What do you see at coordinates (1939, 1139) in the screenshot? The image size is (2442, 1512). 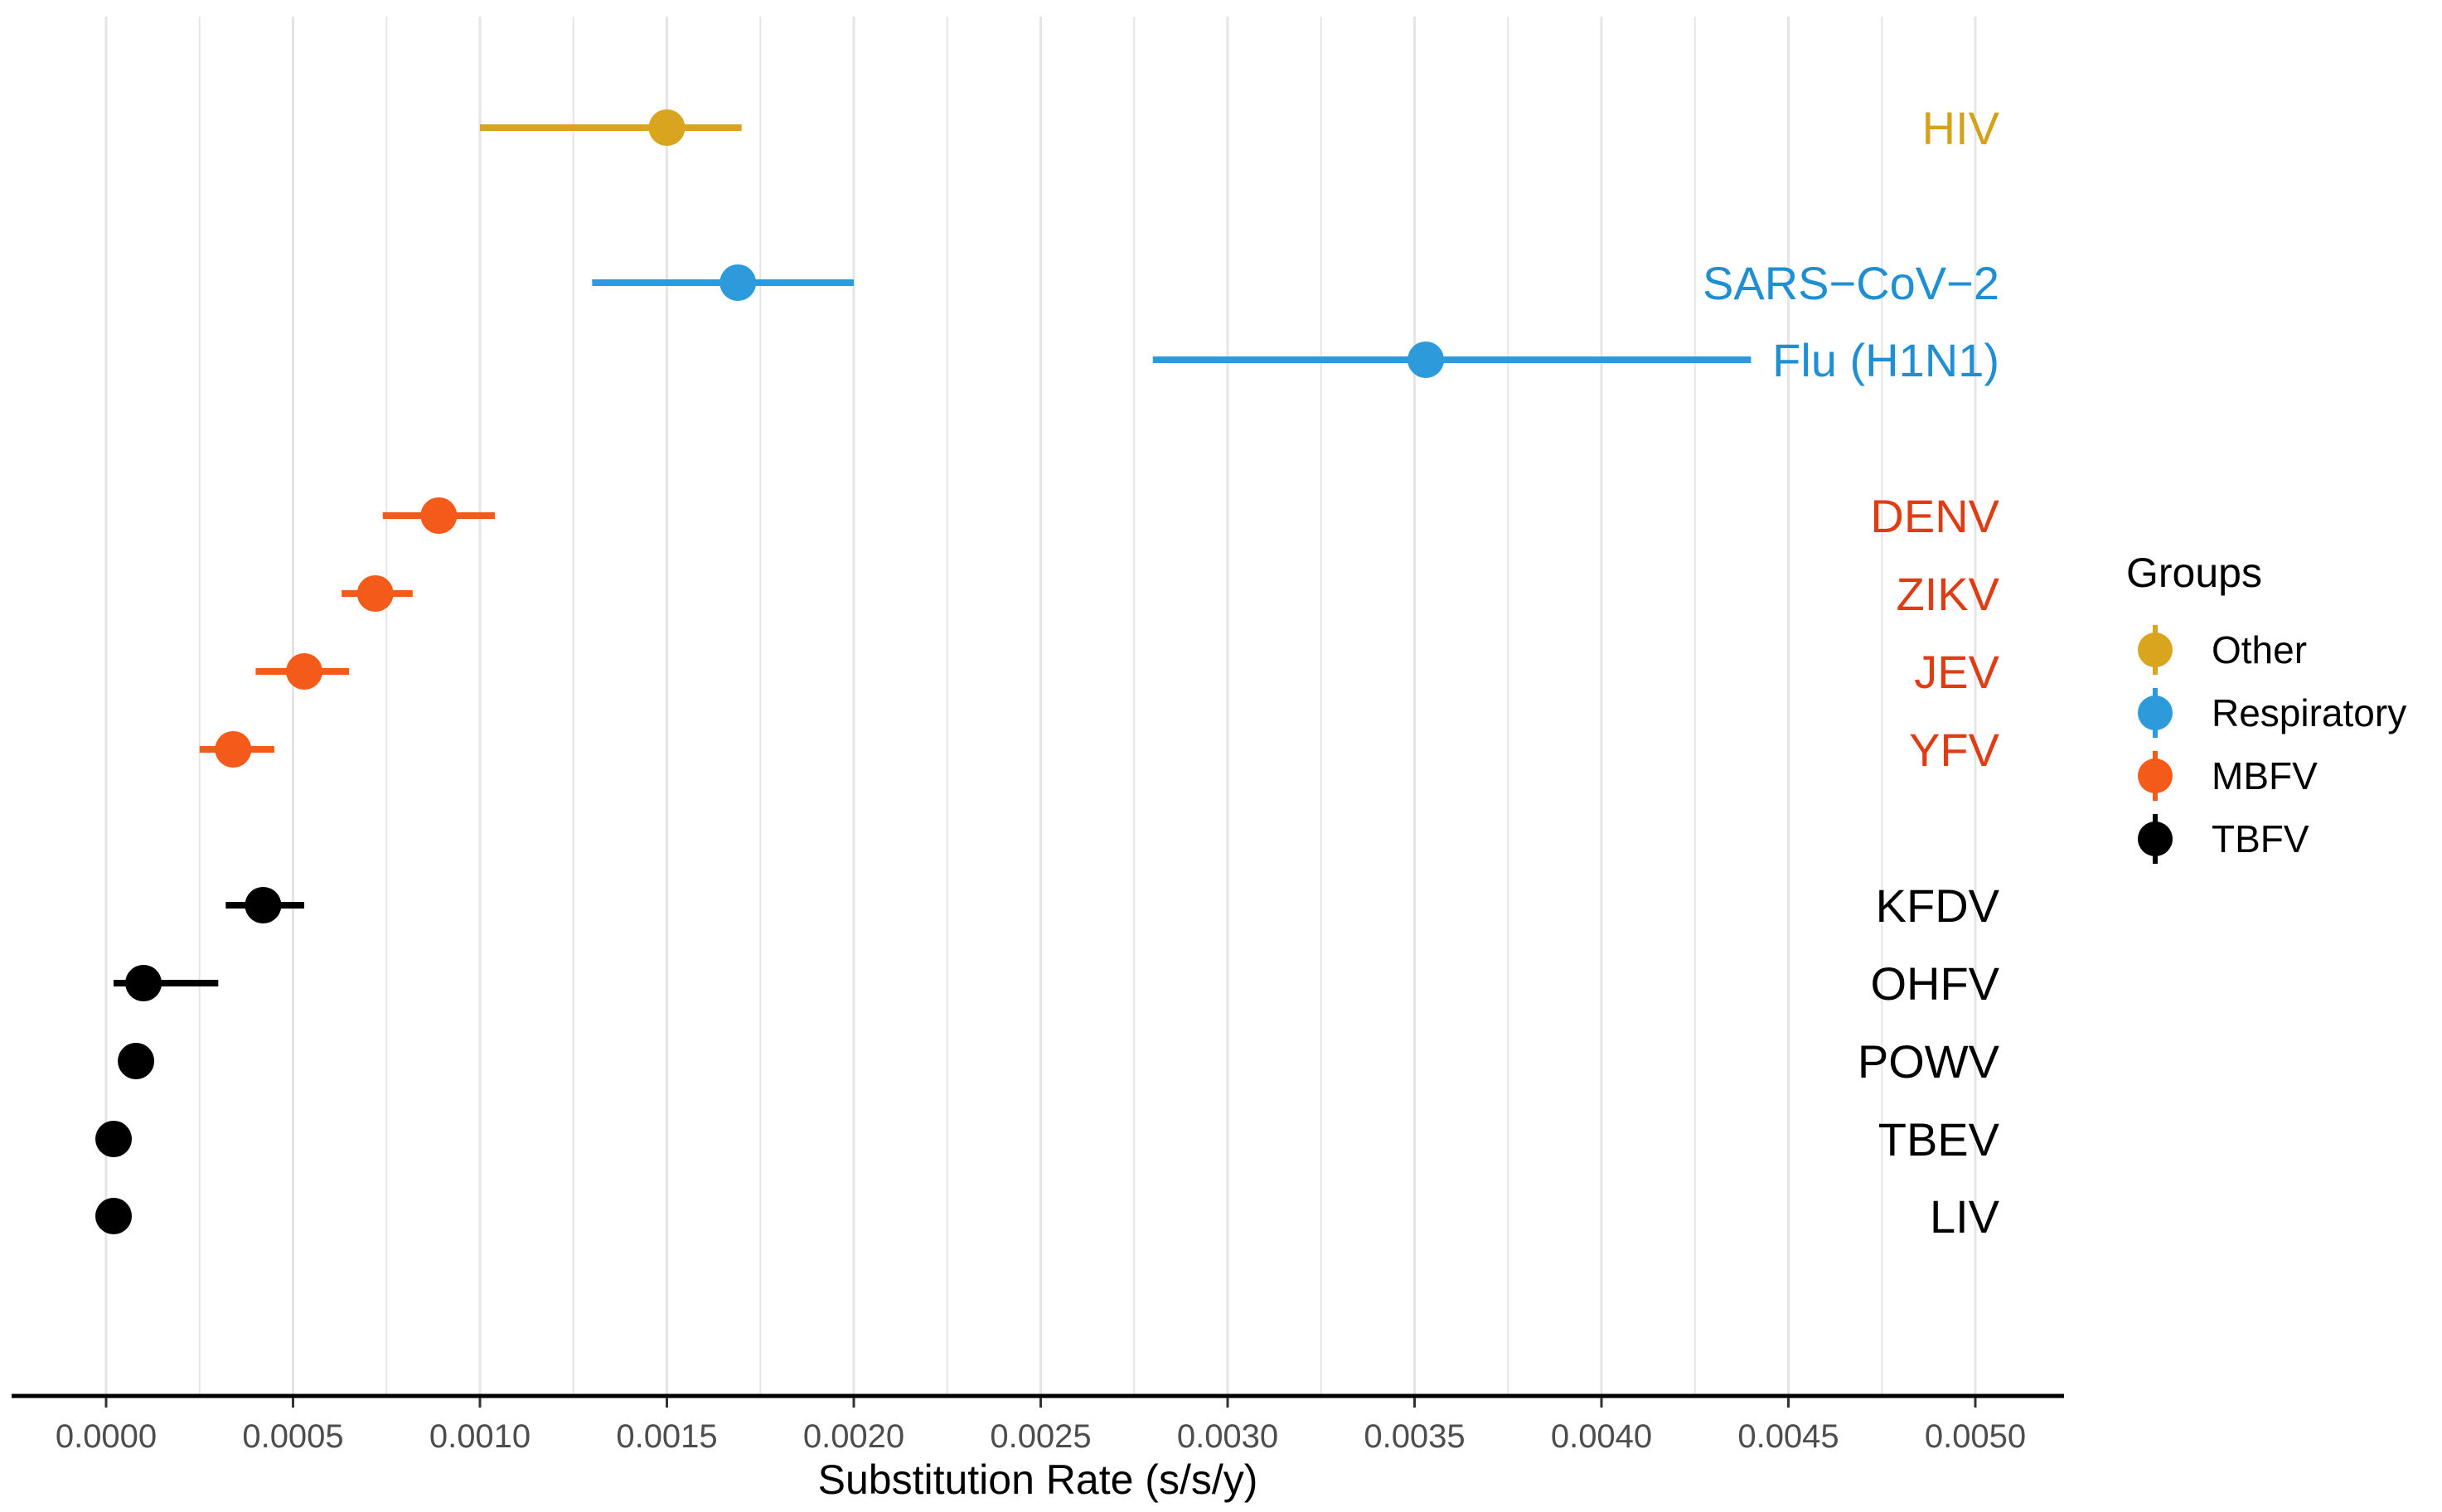 I see `virus-label: TBEV` at bounding box center [1939, 1139].